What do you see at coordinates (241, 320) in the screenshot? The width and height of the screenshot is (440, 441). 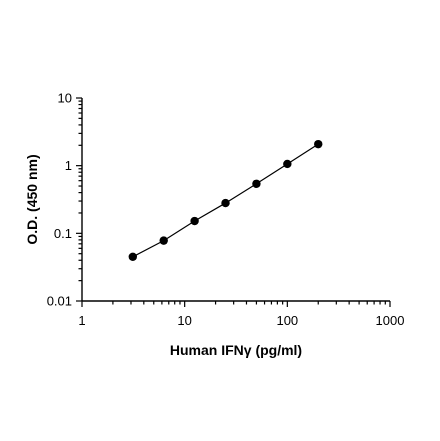 I see `x-tick-labels: 1 10 100 1000` at bounding box center [241, 320].